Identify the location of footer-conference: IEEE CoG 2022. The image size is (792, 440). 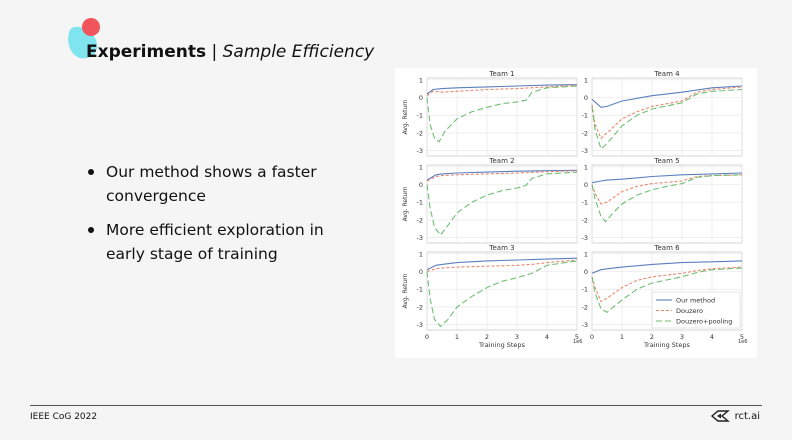
(64, 417).